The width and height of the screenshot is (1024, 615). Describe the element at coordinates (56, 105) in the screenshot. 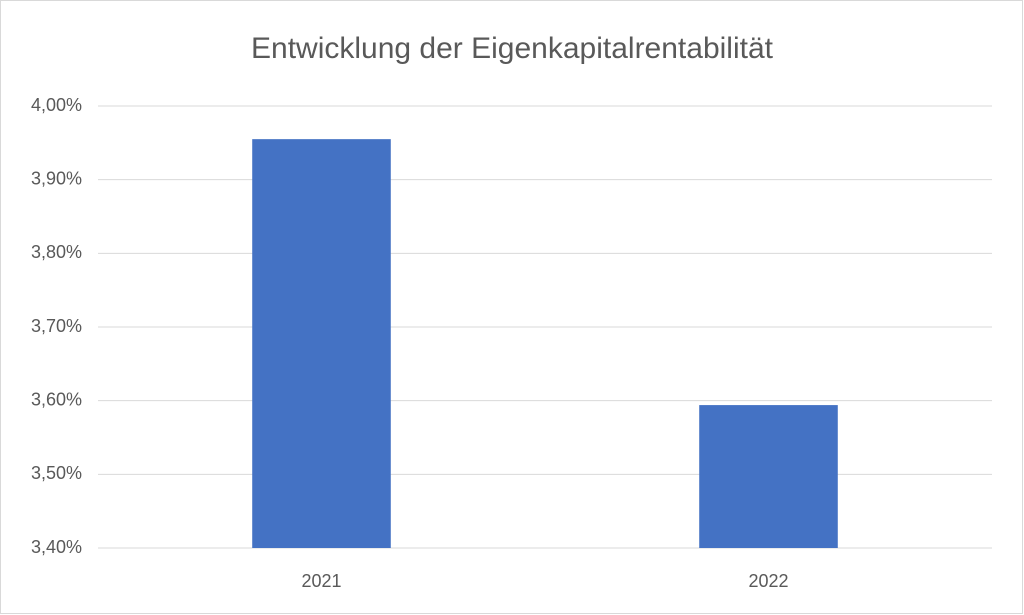

I see `y-tick-label: 4,00%` at that location.